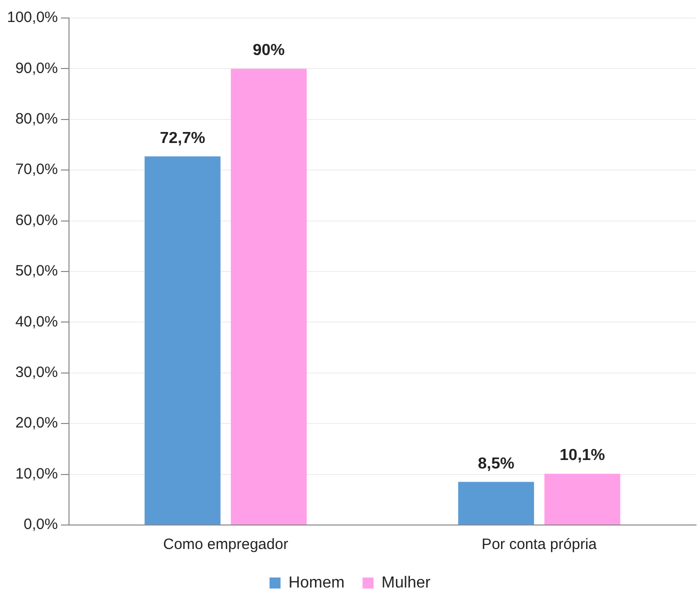 The image size is (698, 601). Describe the element at coordinates (183, 138) in the screenshot. I see `data-label: 72,7%` at that location.